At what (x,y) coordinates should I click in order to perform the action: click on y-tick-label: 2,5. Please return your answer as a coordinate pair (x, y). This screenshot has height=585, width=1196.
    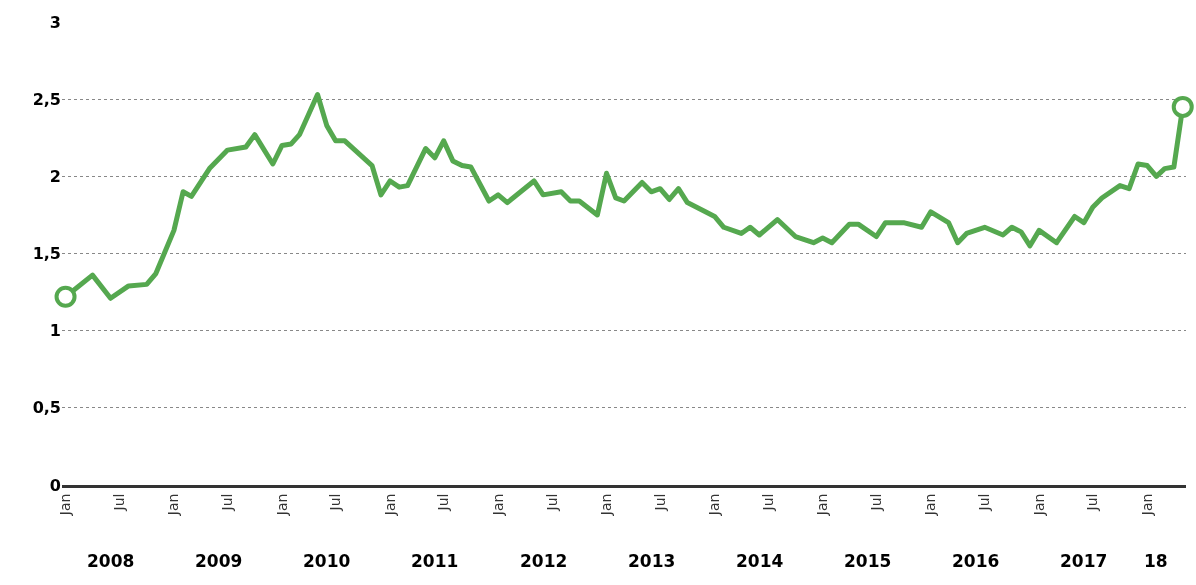
    Looking at the image, I should click on (46, 99).